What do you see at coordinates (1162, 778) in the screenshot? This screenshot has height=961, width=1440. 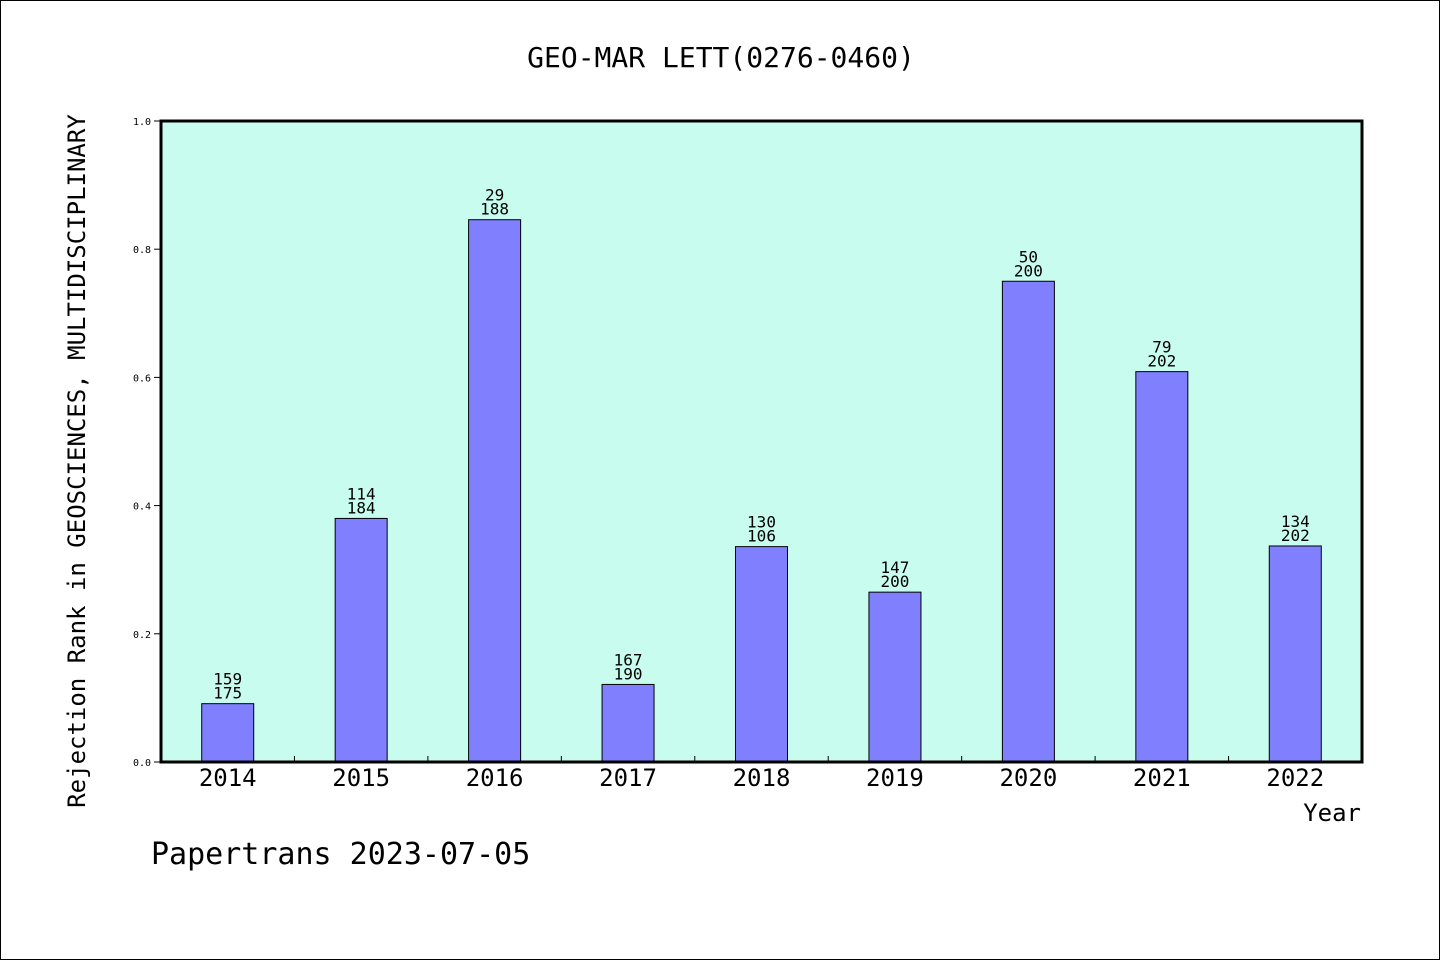 I see `x-tick-label-2021: 2021` at bounding box center [1162, 778].